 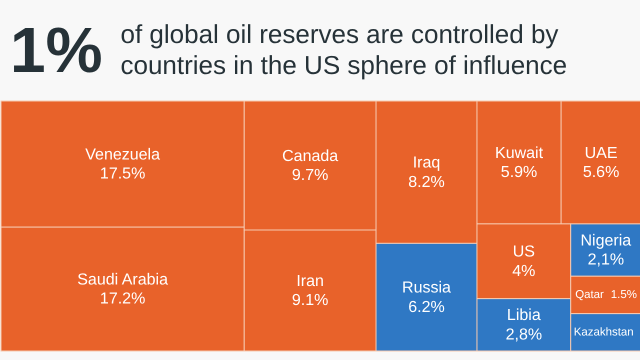 I want to click on data-label: 8.2%, so click(x=426, y=182).